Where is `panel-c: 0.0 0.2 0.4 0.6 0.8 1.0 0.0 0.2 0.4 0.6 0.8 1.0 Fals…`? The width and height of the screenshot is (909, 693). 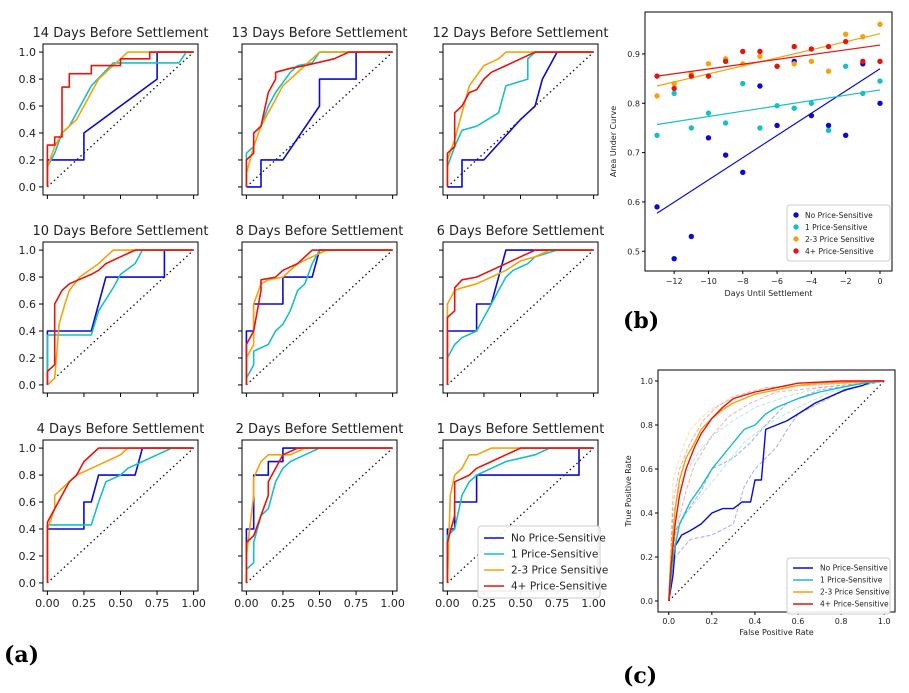 panel-c: 0.0 0.2 0.4 0.6 0.8 1.0 0.0 0.2 0.4 0.6 0.8 1.0 Fals… is located at coordinates (760, 503).